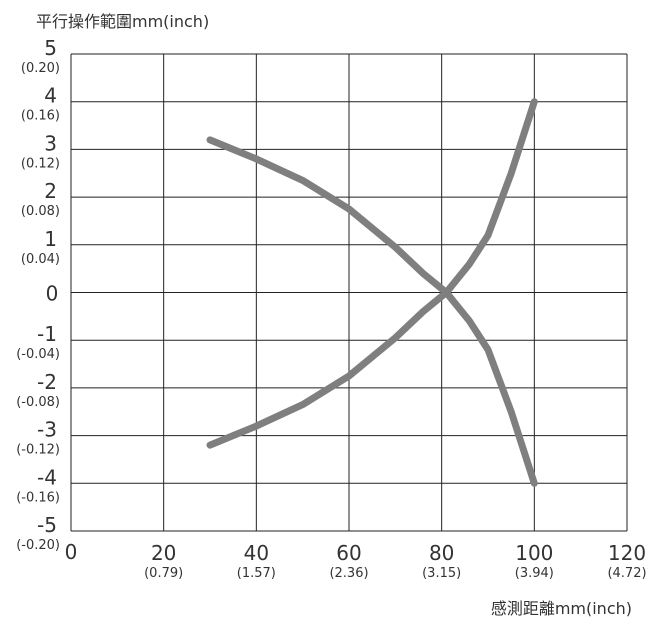  Describe the element at coordinates (534, 553) in the screenshot. I see `x-tick-label: 100` at that location.